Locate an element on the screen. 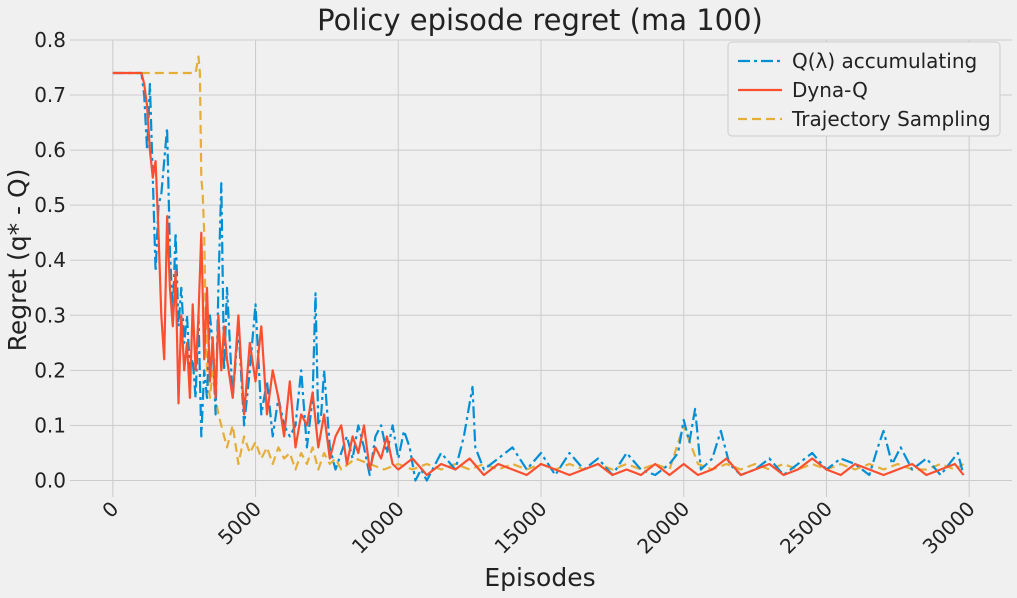 The image size is (1017, 598). chart-title: Policy episode regret (ma 100) is located at coordinates (540, 20).